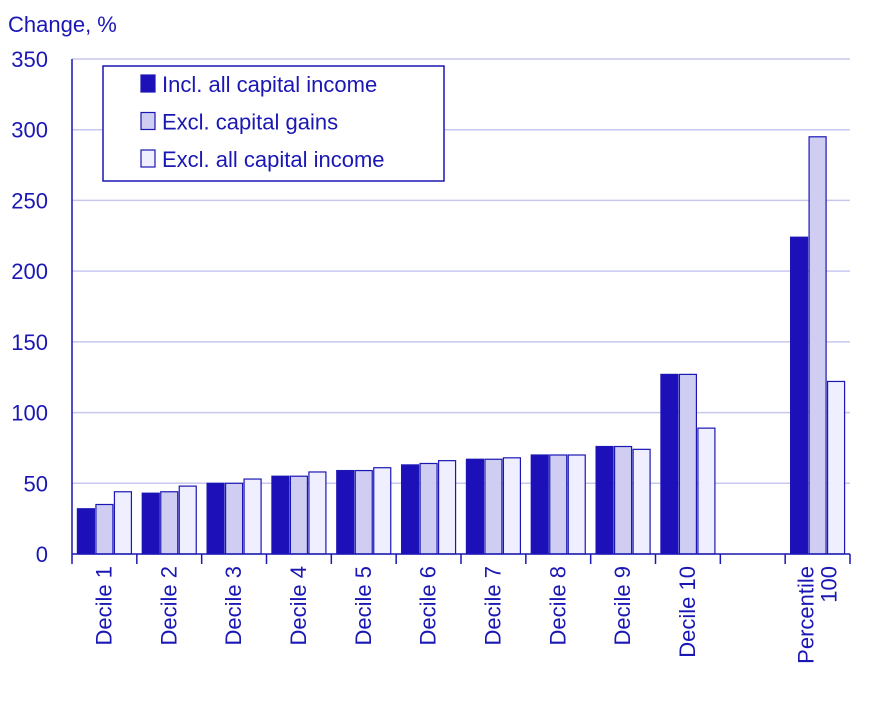  What do you see at coordinates (29, 413) in the screenshot?
I see `y-tick-label: 100` at bounding box center [29, 413].